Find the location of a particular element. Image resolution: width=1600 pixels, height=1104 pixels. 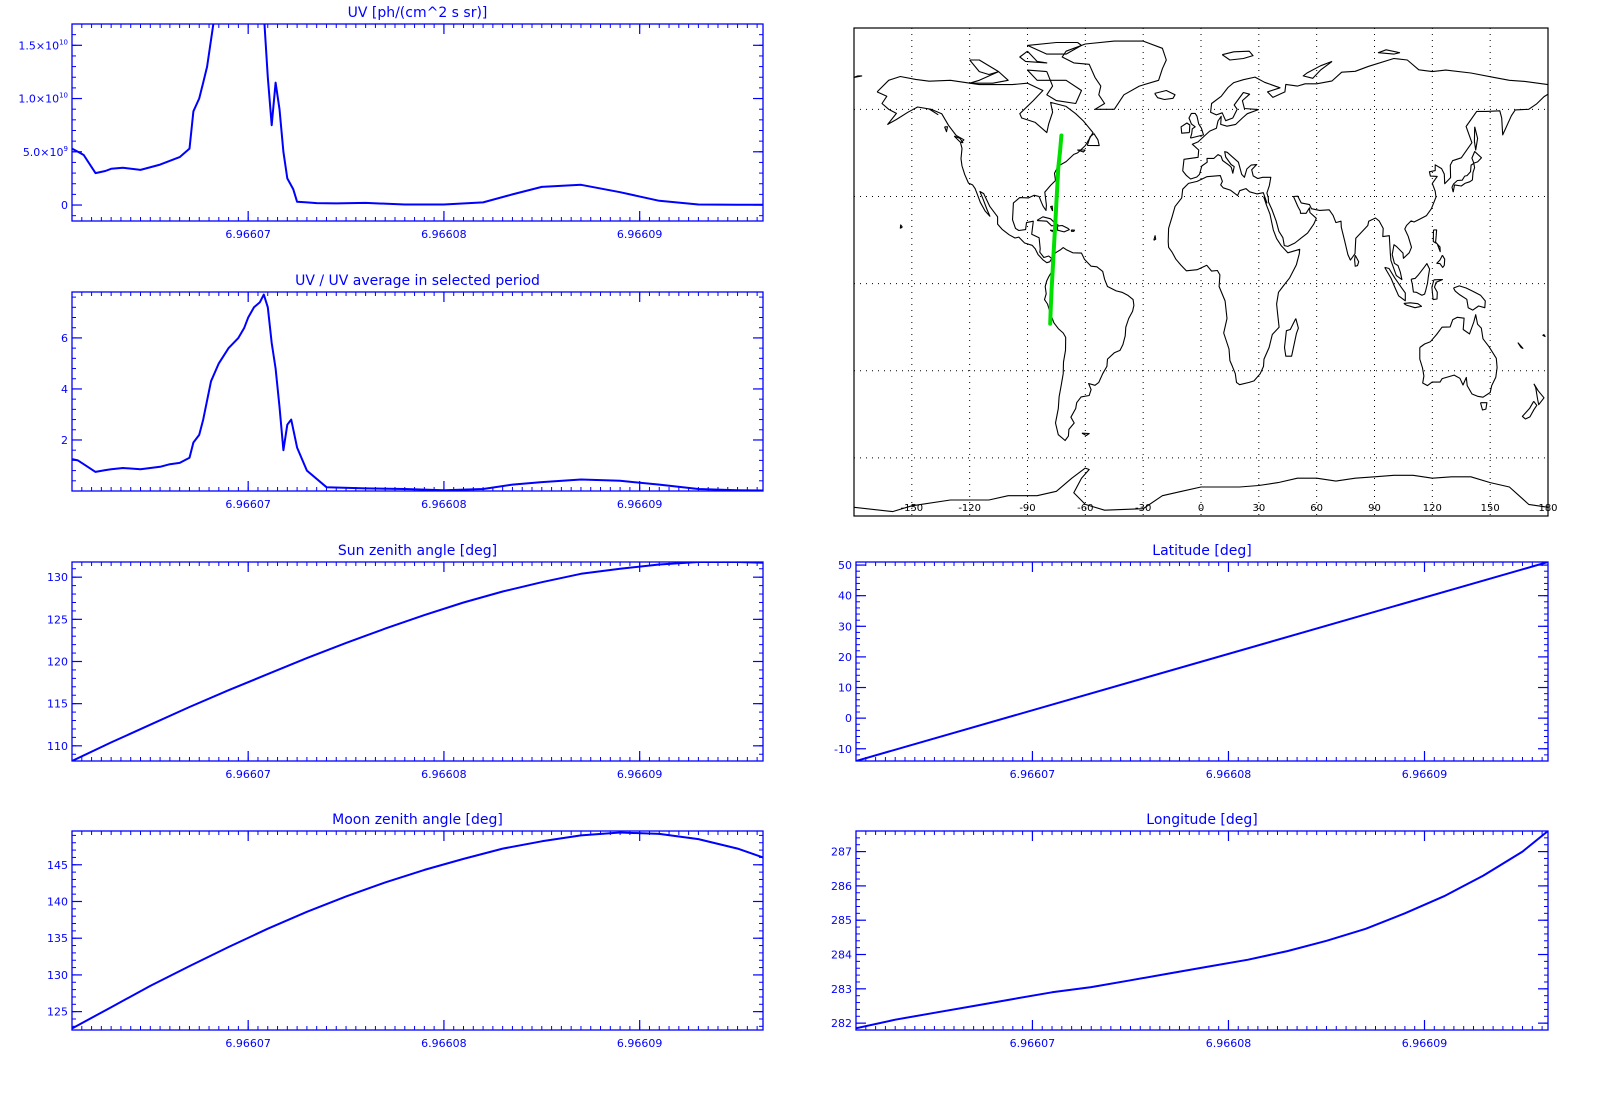

y-tick-label: 283 is located at coordinates (841, 989).